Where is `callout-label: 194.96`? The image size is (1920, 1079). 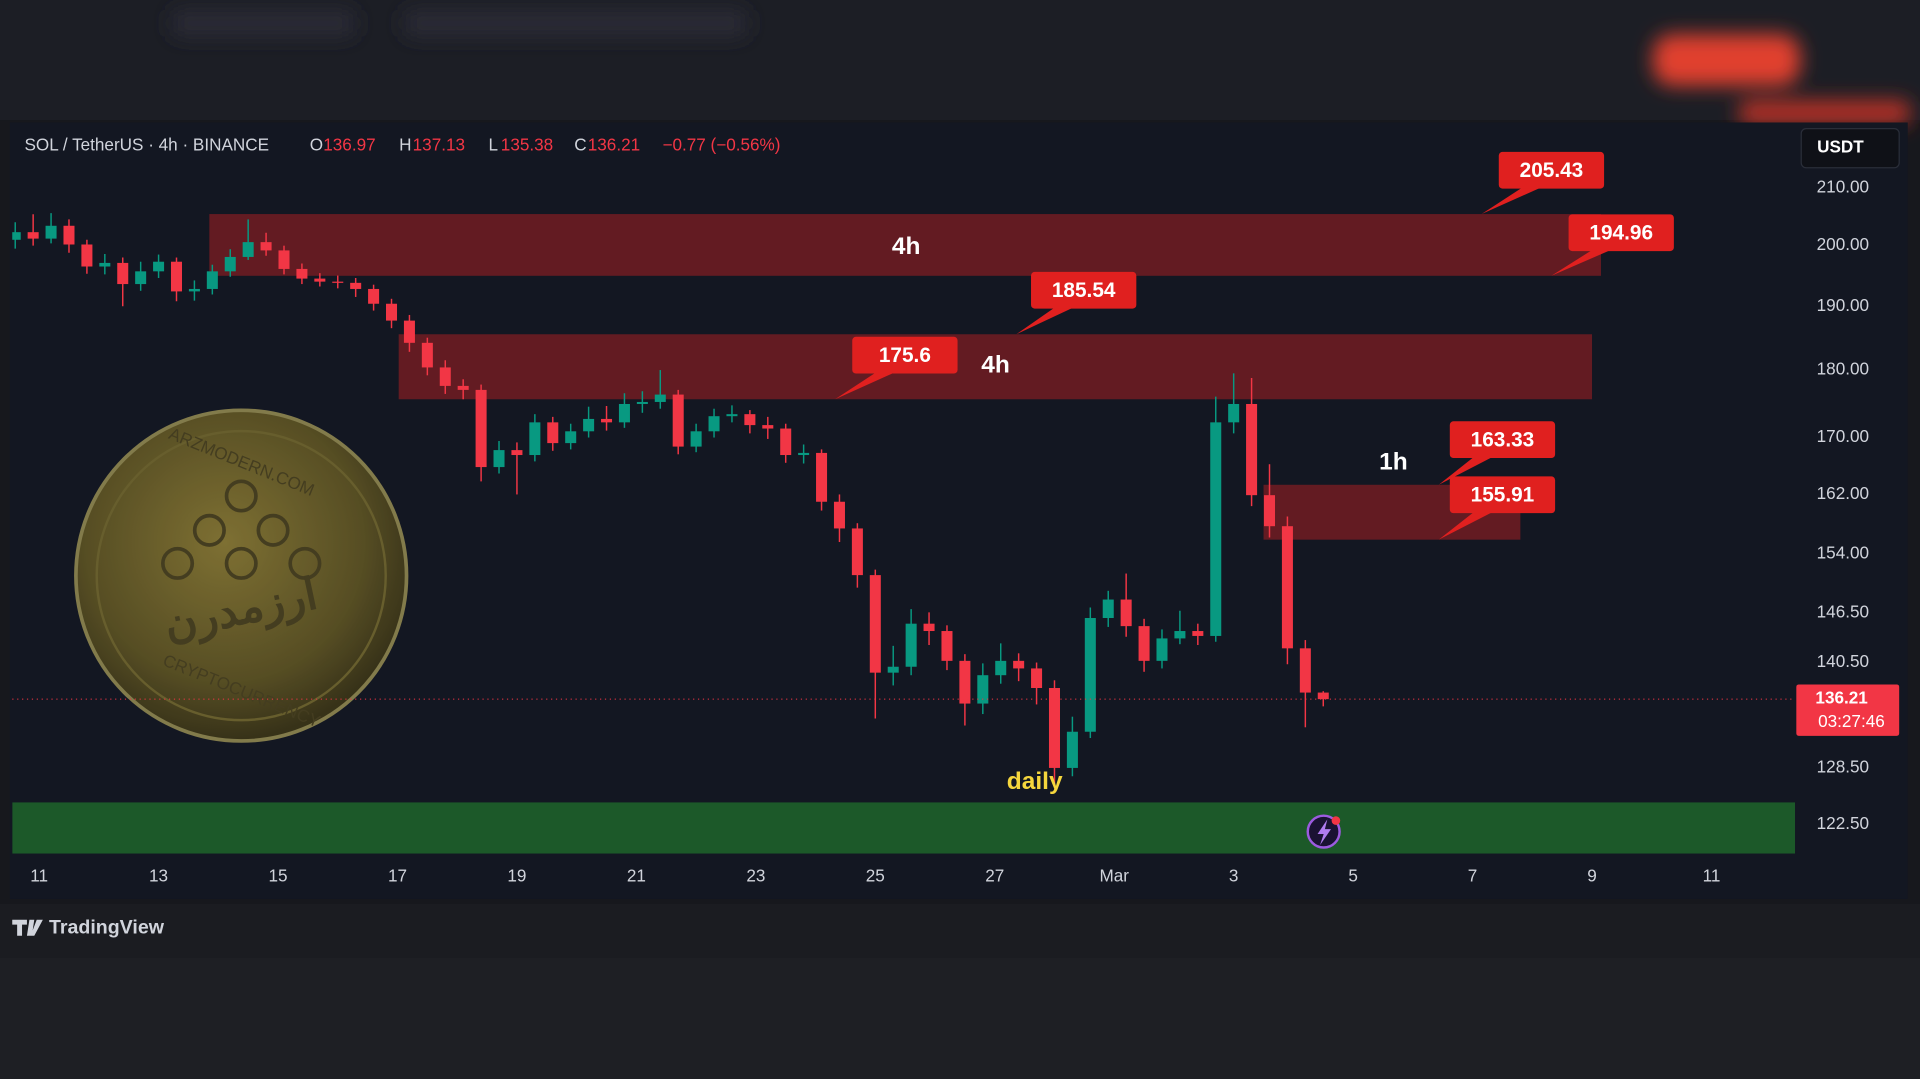 callout-label: 194.96 is located at coordinates (1621, 232).